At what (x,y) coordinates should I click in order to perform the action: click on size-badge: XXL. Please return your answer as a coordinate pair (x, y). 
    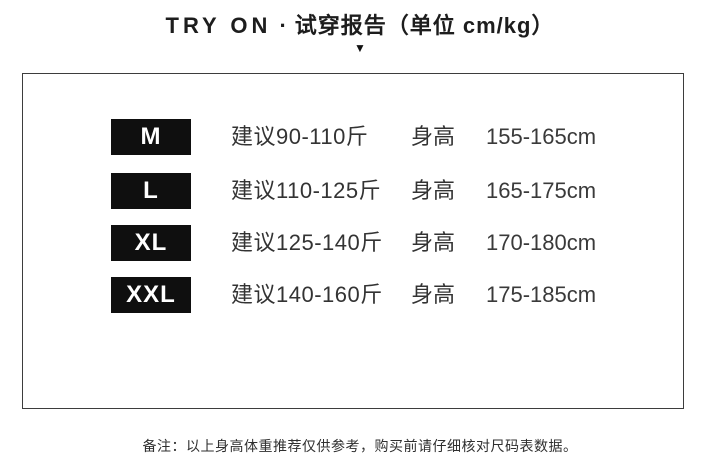
    Looking at the image, I should click on (151, 295).